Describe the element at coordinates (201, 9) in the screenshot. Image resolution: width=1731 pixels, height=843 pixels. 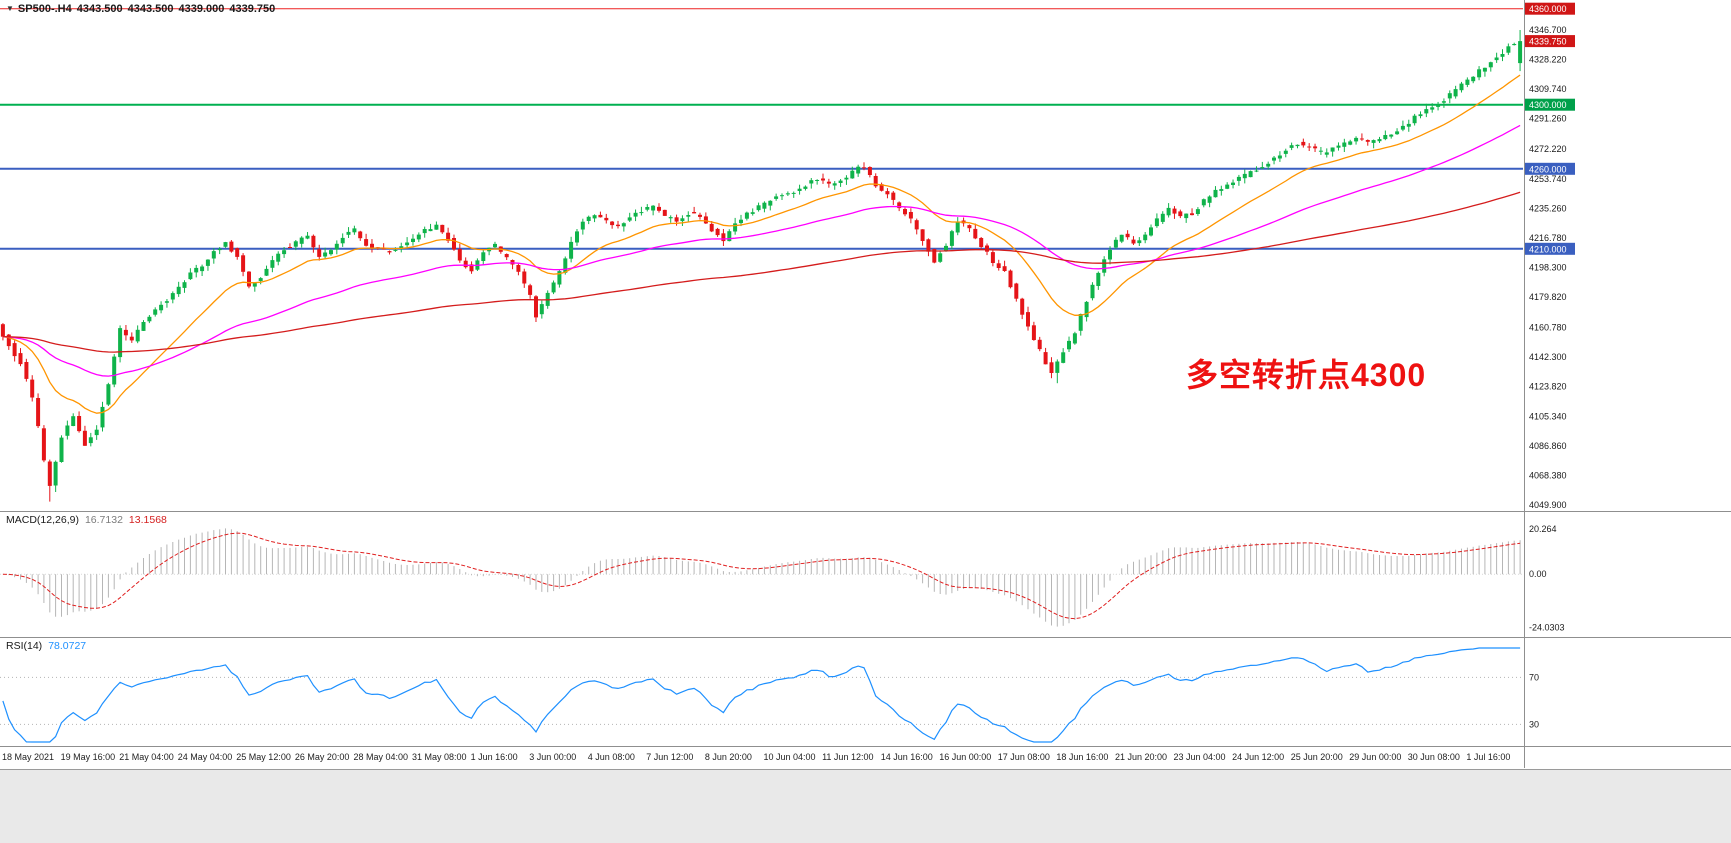
I see `quote-low: 4339.000` at that location.